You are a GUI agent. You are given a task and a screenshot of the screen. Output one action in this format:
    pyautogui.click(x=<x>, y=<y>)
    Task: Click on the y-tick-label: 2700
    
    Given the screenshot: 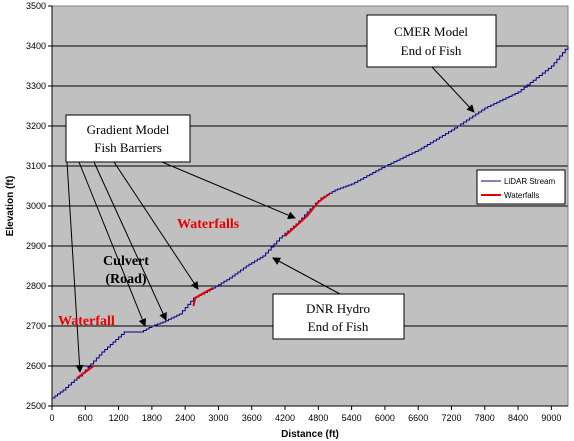 What is the action you would take?
    pyautogui.click(x=36, y=326)
    